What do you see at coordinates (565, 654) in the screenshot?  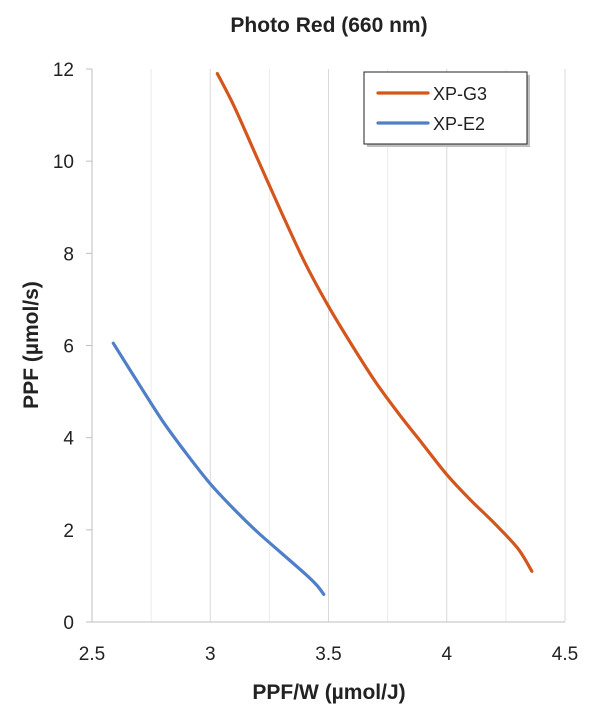 I see `x-tick-label: 4.5` at bounding box center [565, 654].